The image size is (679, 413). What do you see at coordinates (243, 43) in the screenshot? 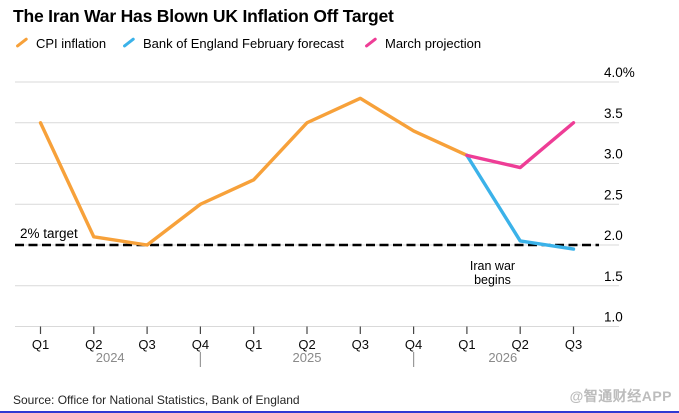
I see `legend-label-boe: Bank of England February forecast` at bounding box center [243, 43].